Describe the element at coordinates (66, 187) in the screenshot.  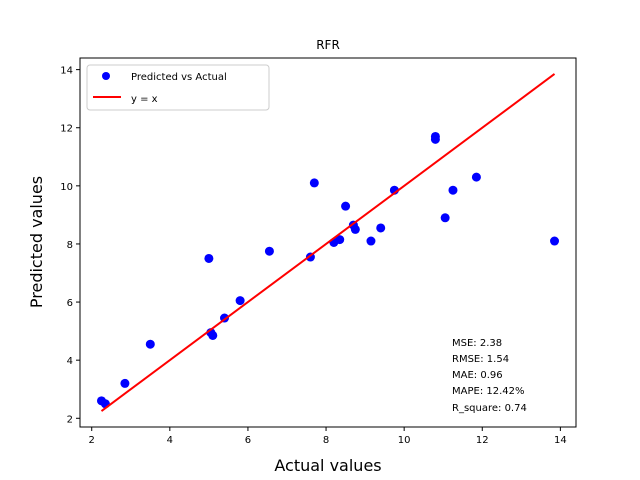
I see `y-tick-label: 10` at that location.